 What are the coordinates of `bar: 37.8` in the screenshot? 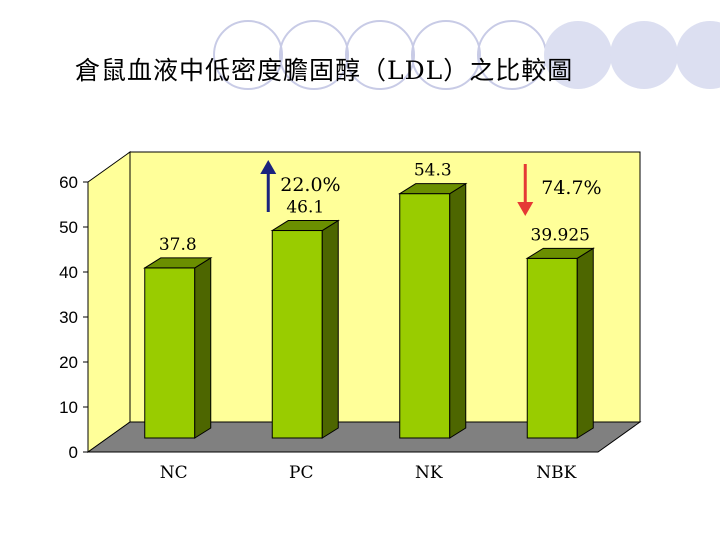 It's located at (178, 337).